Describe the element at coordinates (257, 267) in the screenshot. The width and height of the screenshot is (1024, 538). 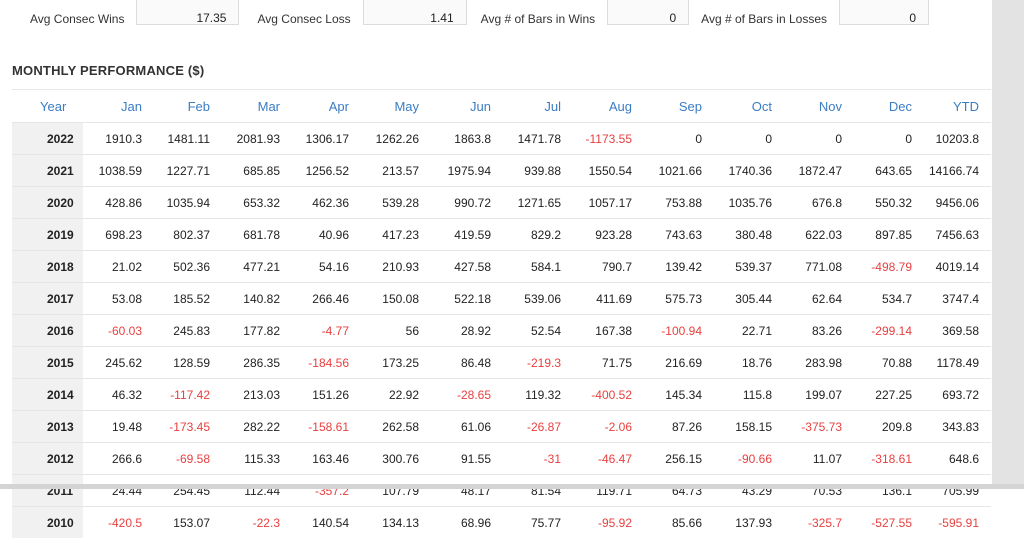
I see `month-value-cell: 477.21` at that location.